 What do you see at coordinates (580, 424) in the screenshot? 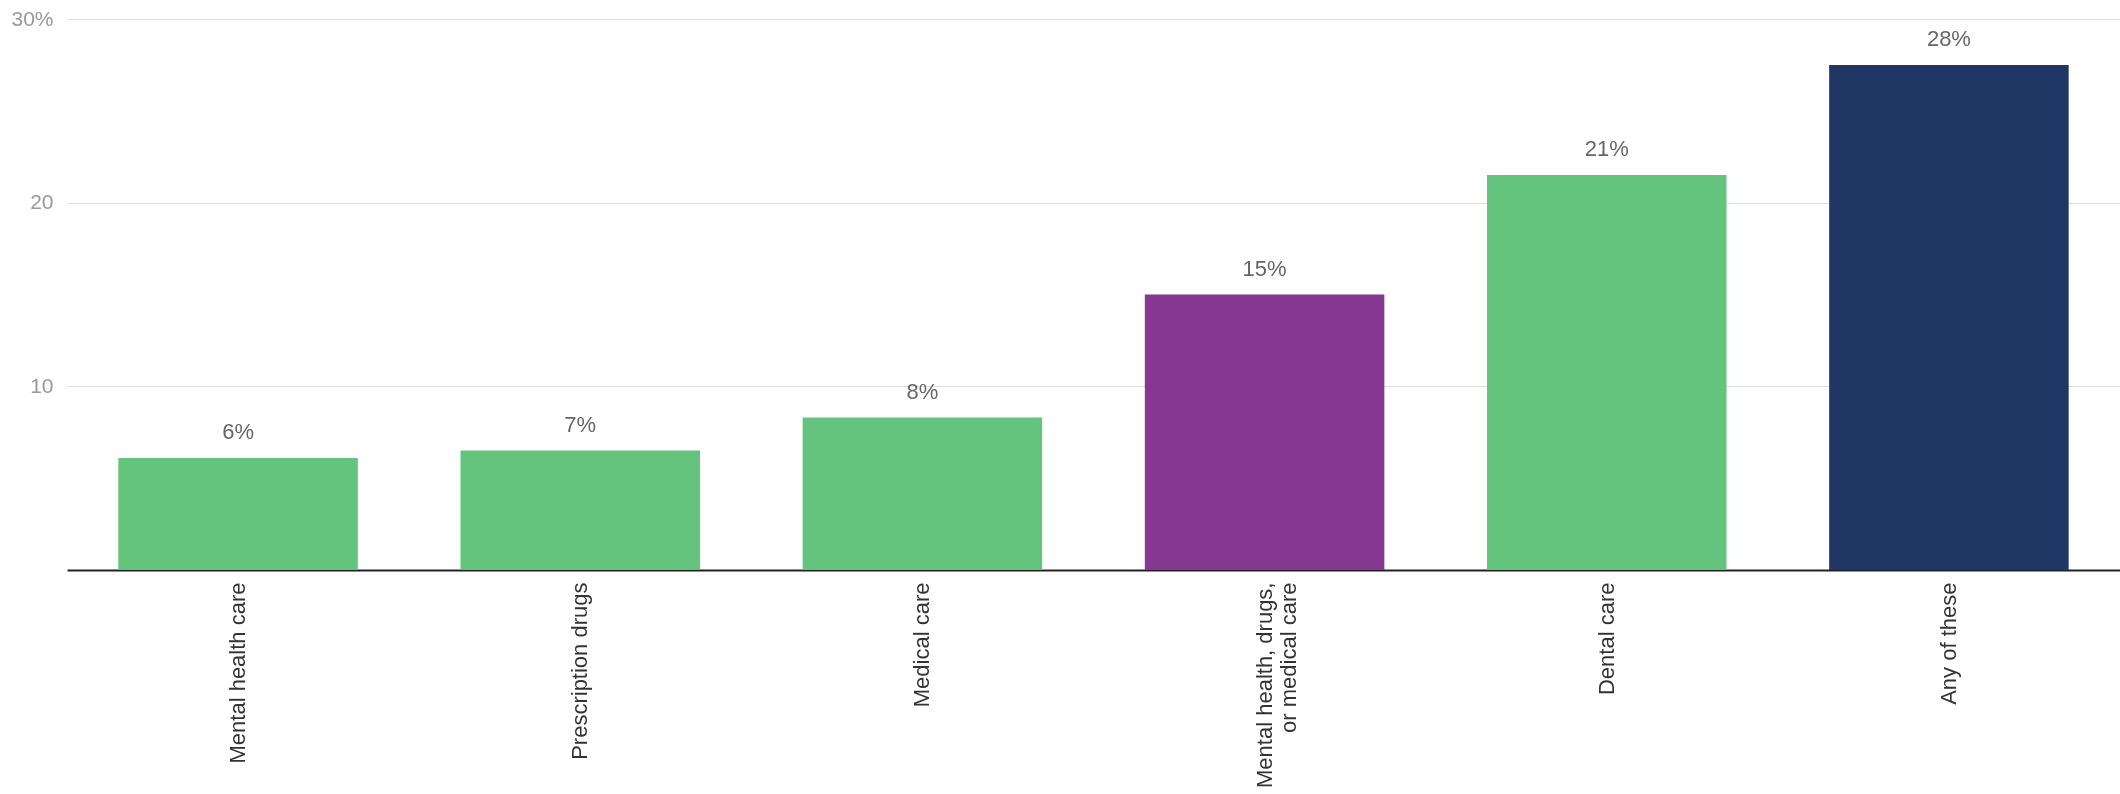
I see `data-label: 7%` at bounding box center [580, 424].